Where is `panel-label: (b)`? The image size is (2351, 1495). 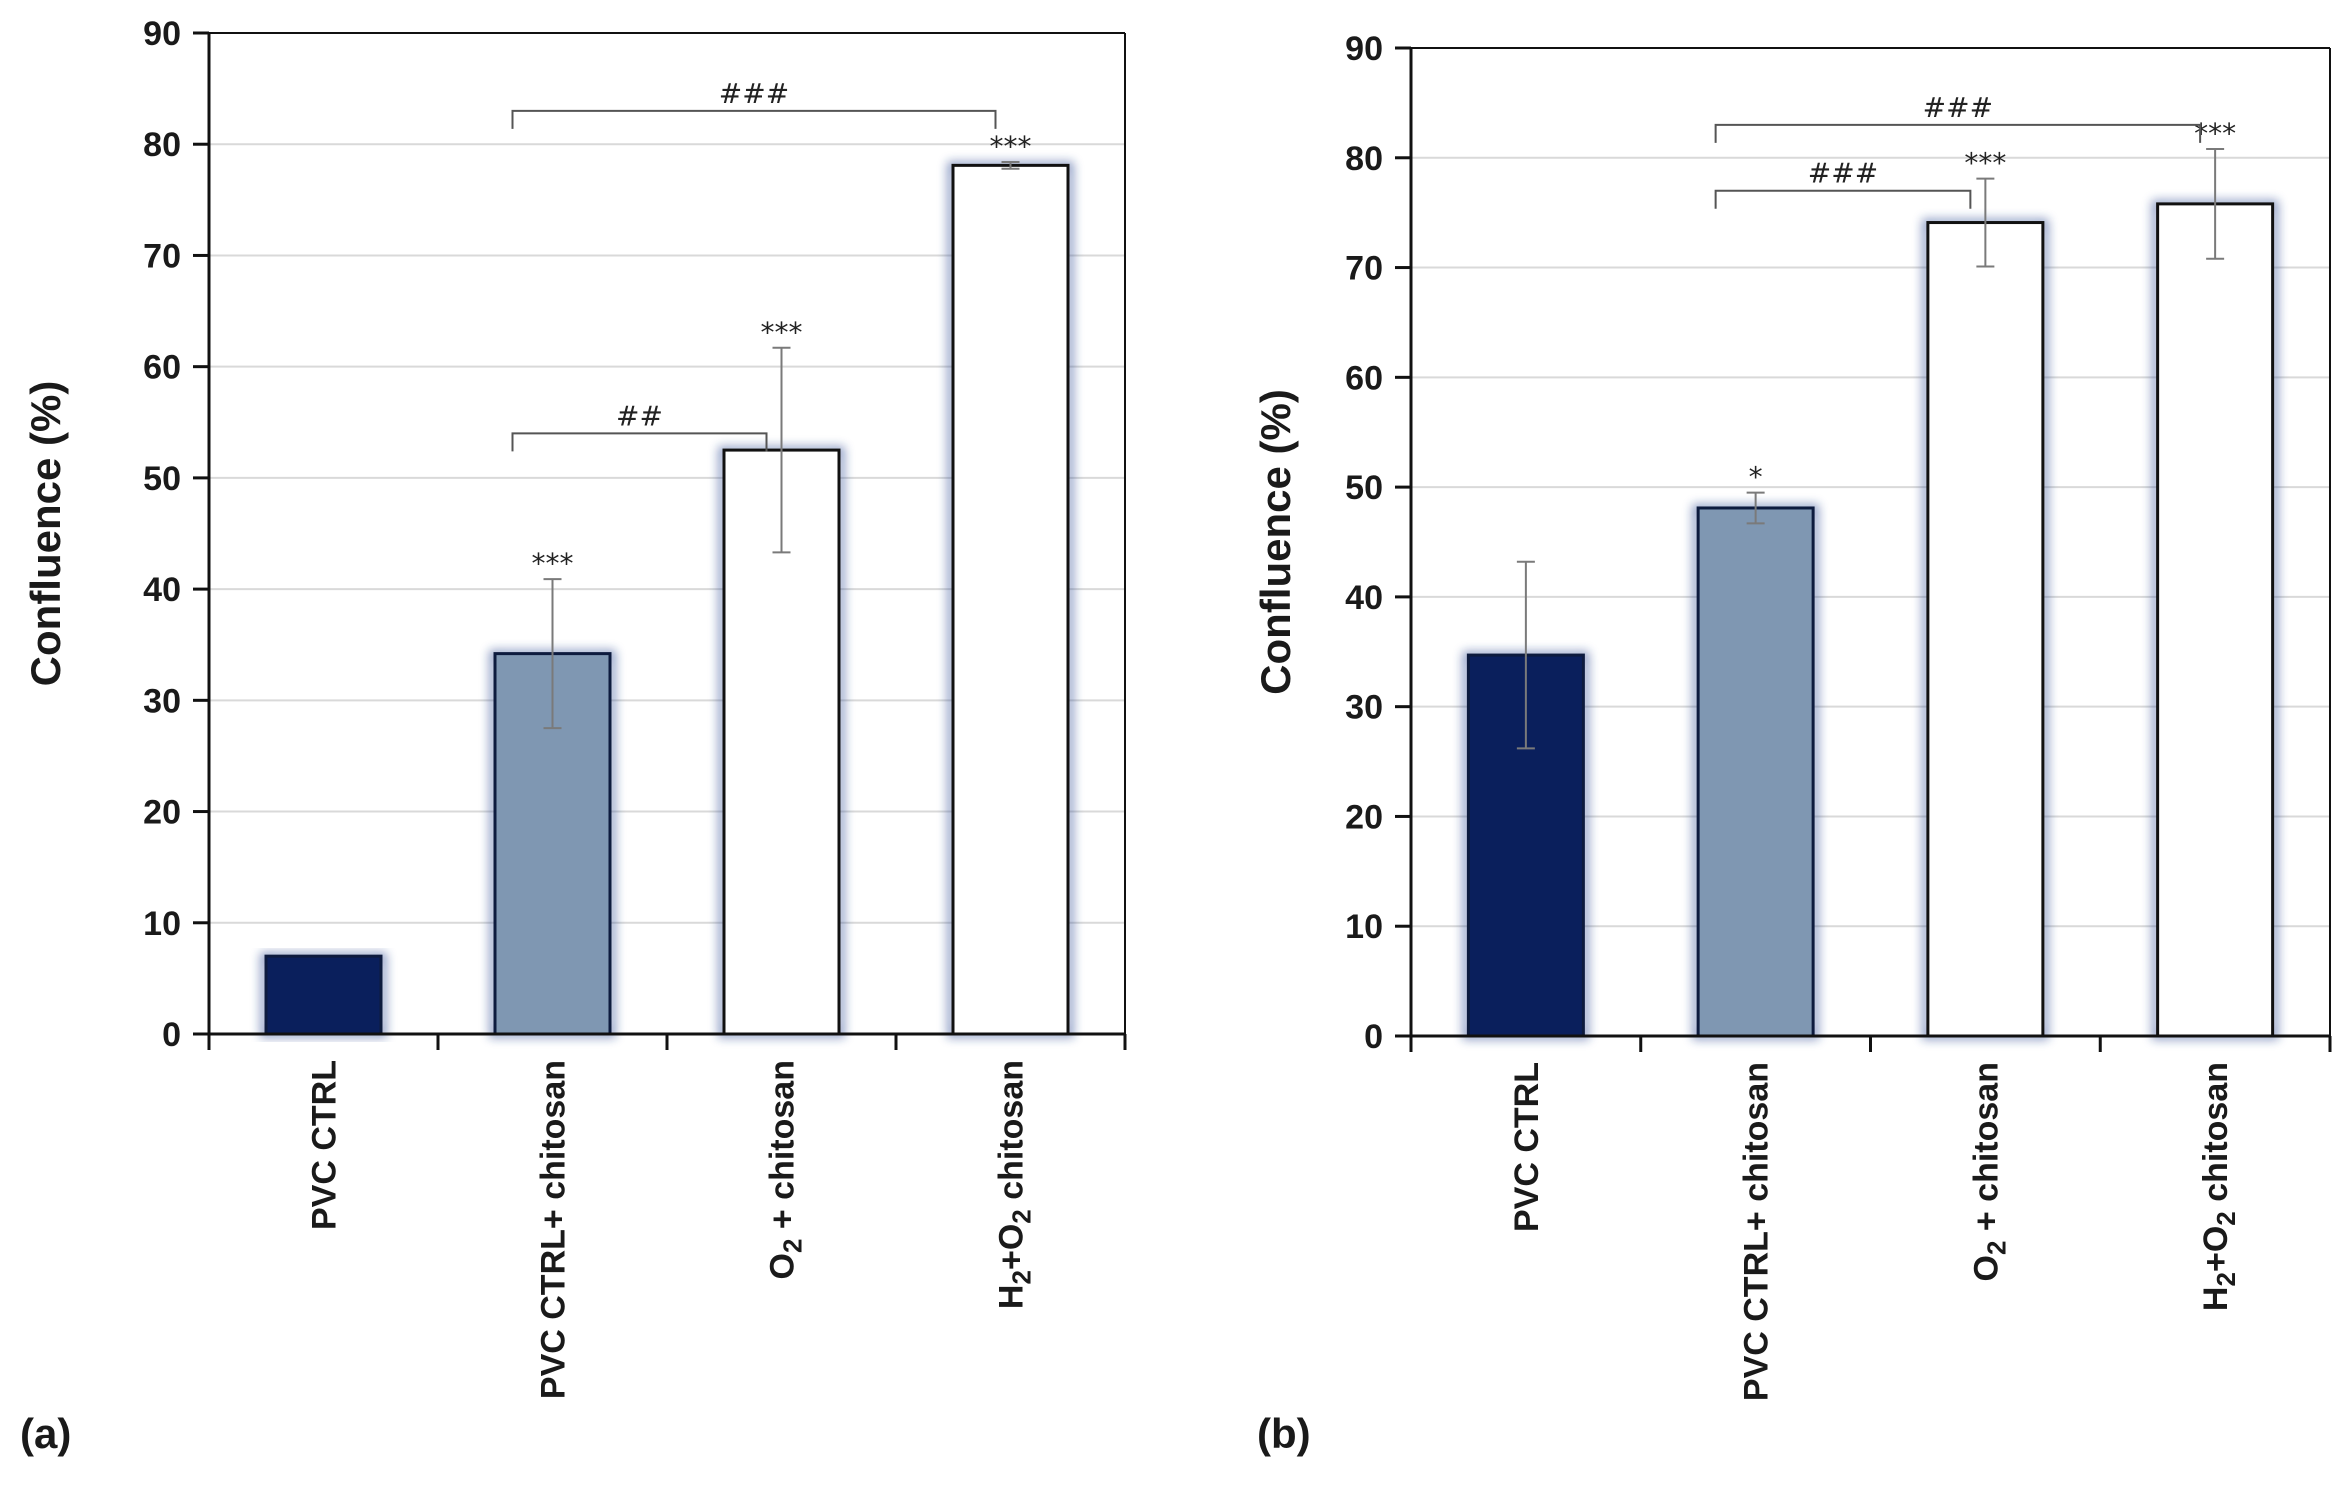 panel-label: (b) is located at coordinates (1284, 1433).